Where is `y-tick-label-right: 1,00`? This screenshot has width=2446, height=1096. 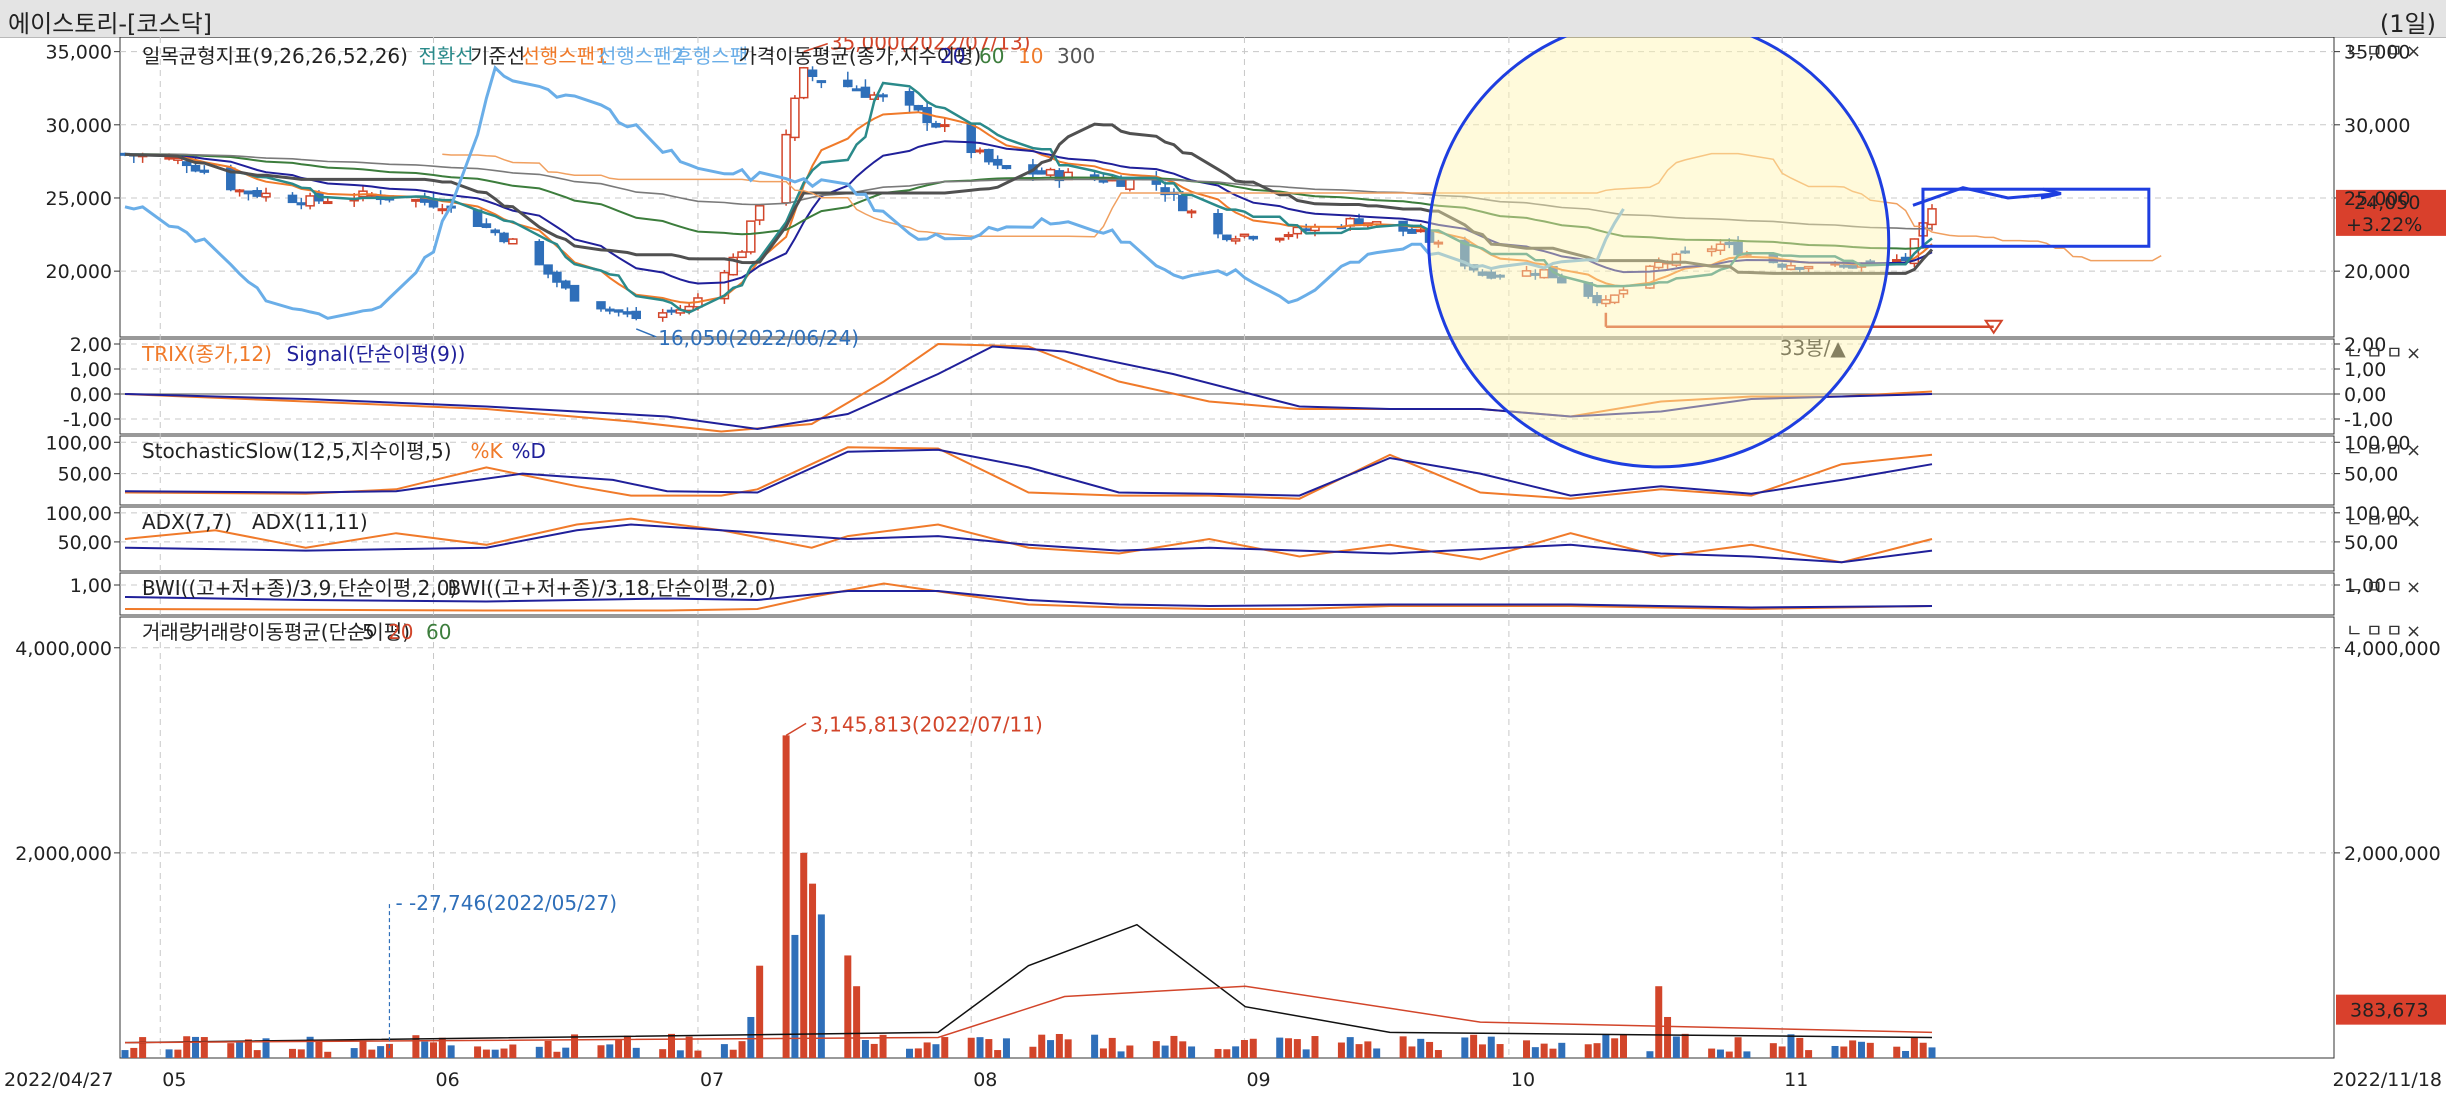 y-tick-label-right: 1,00 is located at coordinates (2365, 586).